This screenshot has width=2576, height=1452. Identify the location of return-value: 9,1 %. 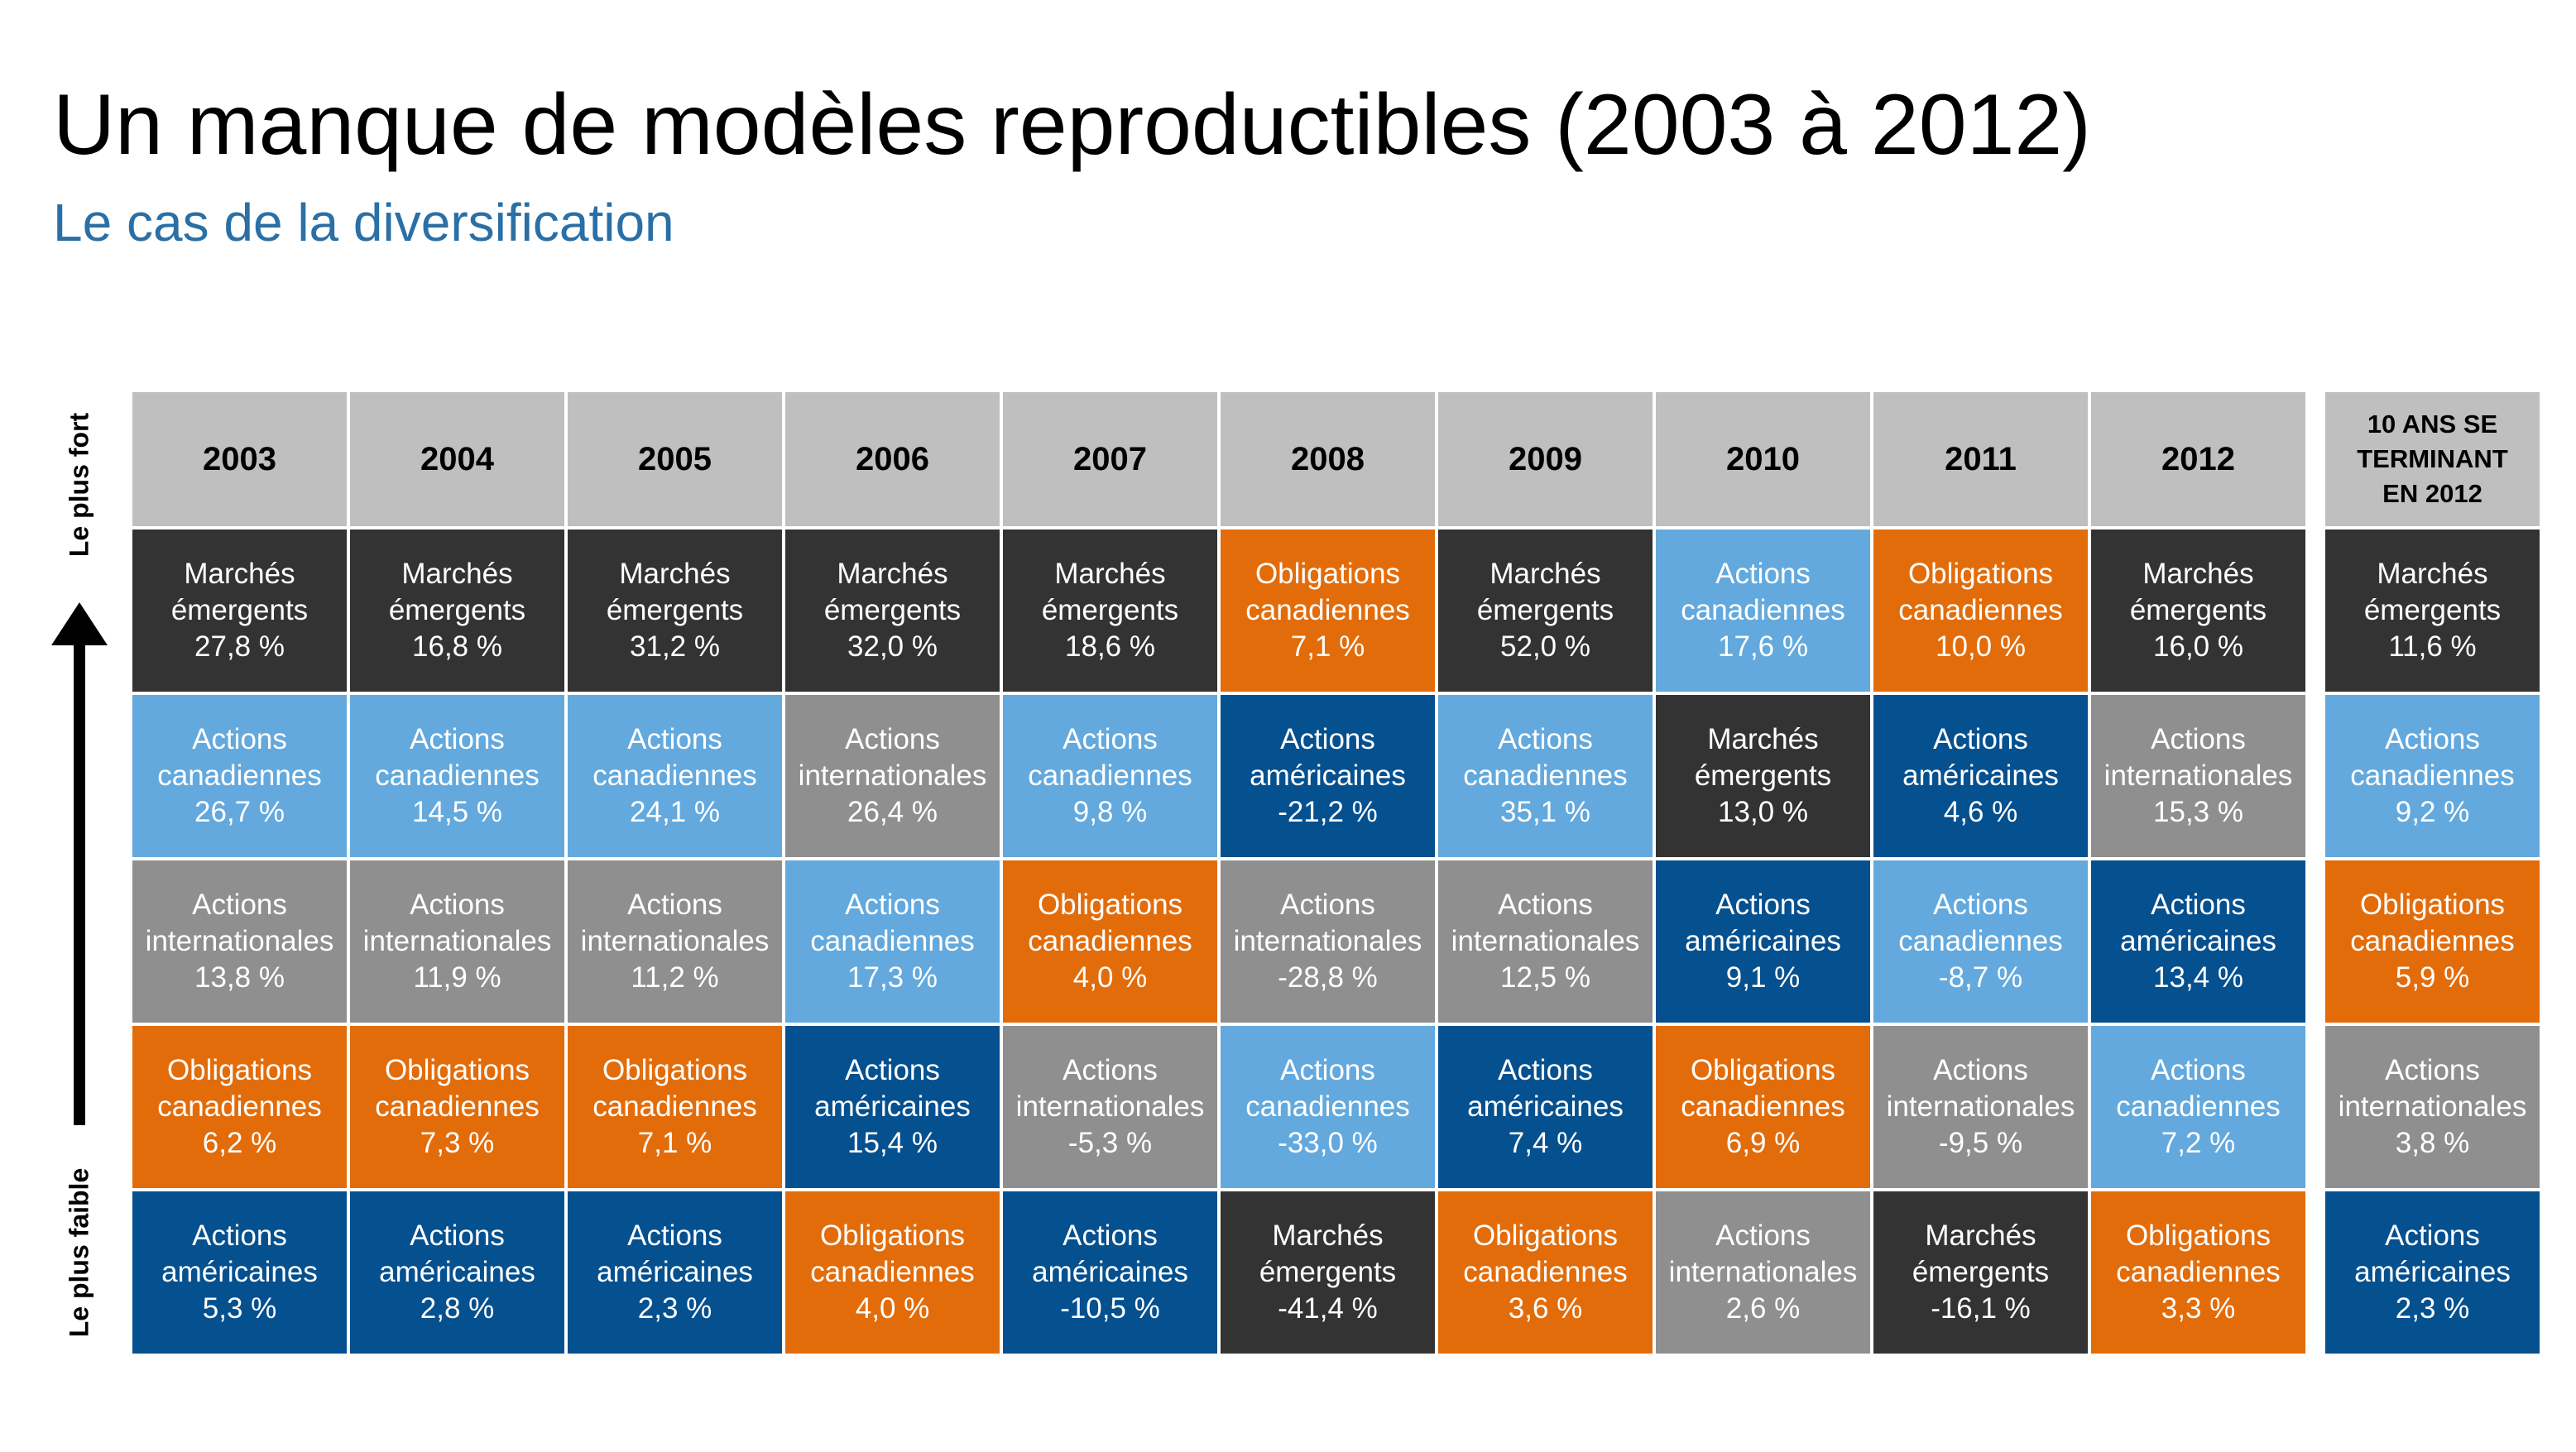
(1763, 977).